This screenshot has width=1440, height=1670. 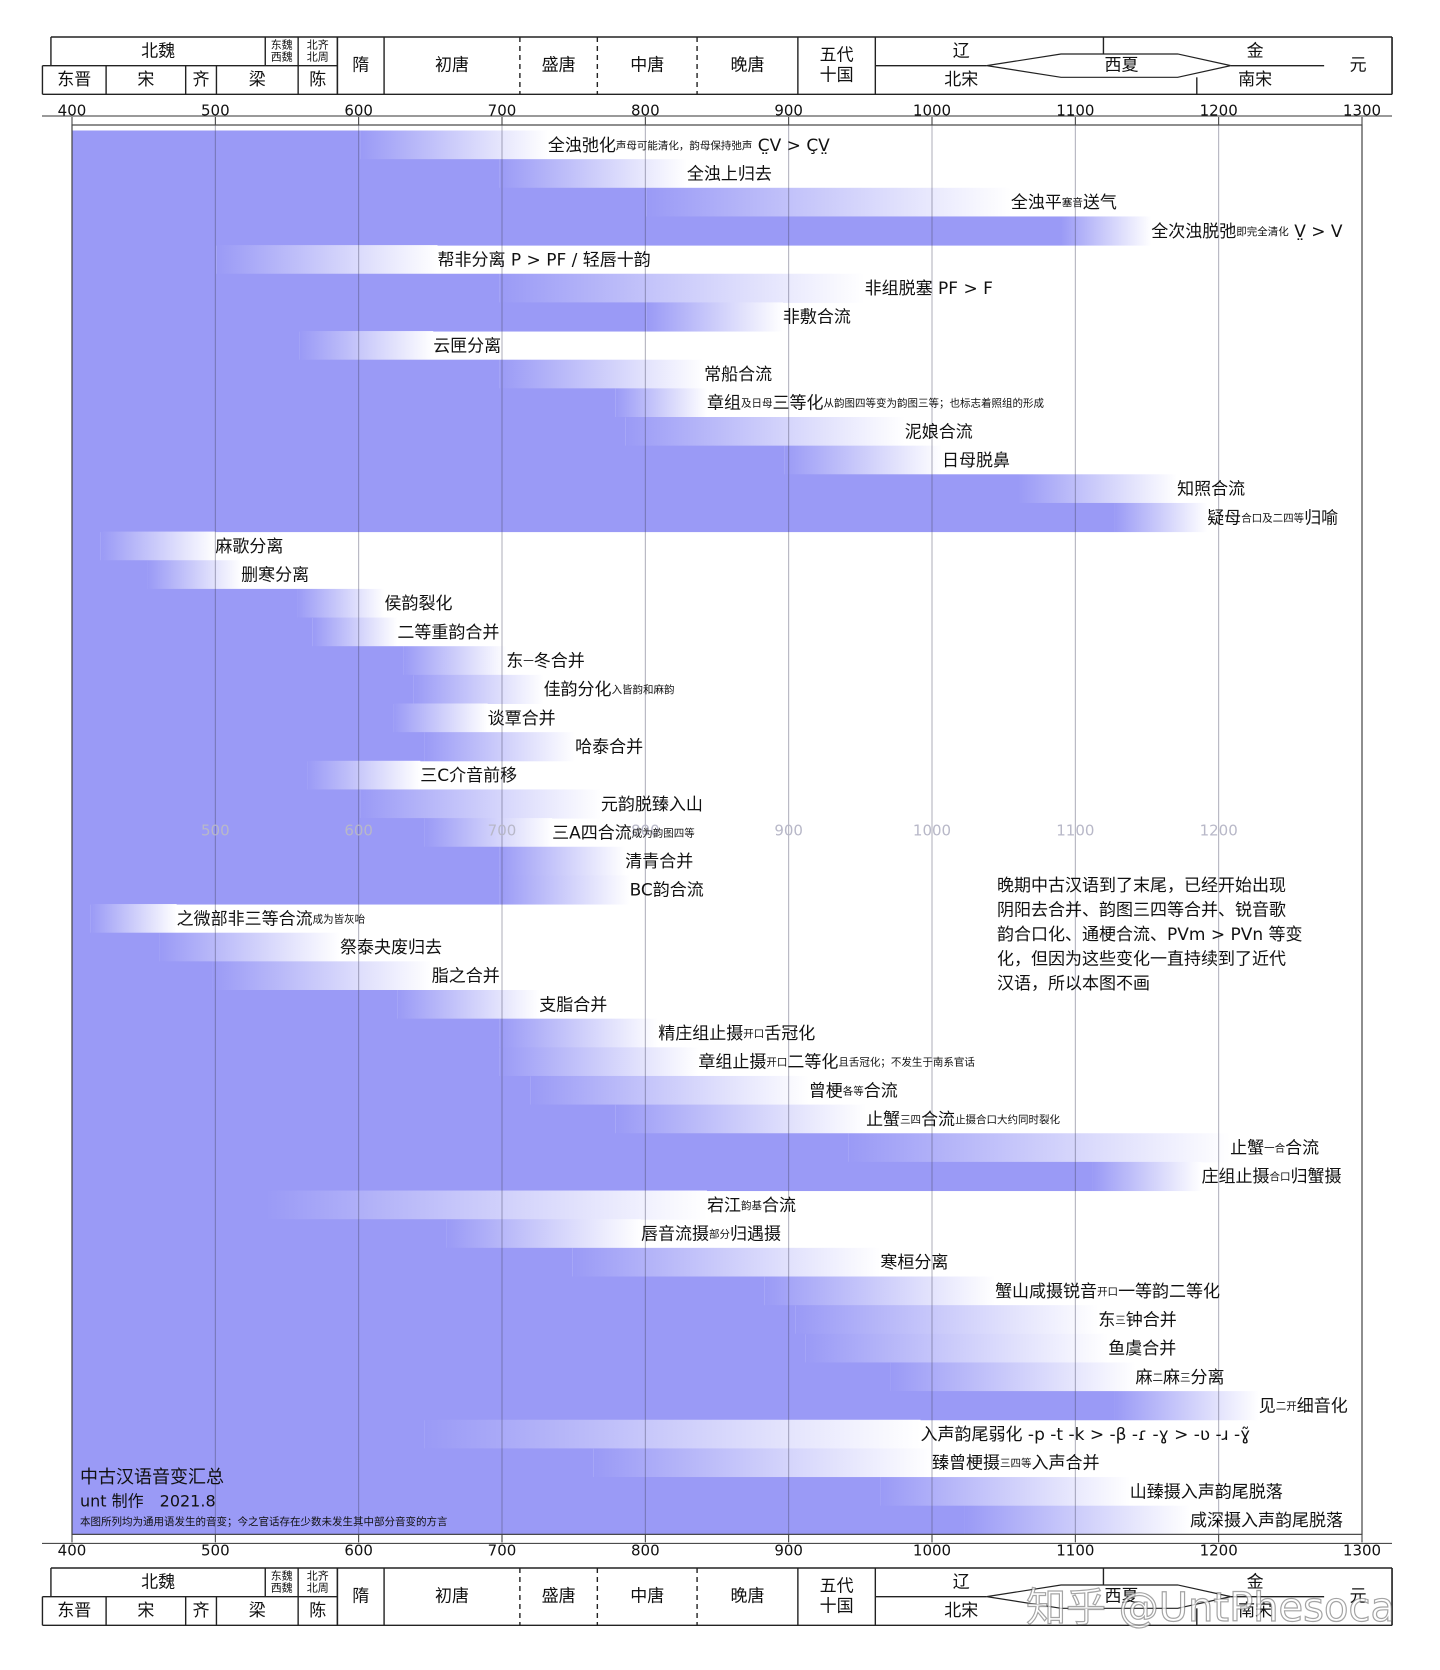 I want to click on period-label: 元, so click(x=1358, y=1597).